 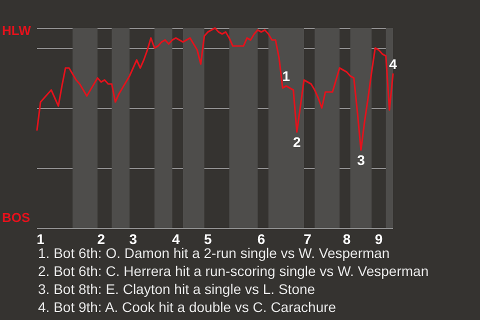 What do you see at coordinates (176, 239) in the screenshot?
I see `x-tick-label: 4` at bounding box center [176, 239].